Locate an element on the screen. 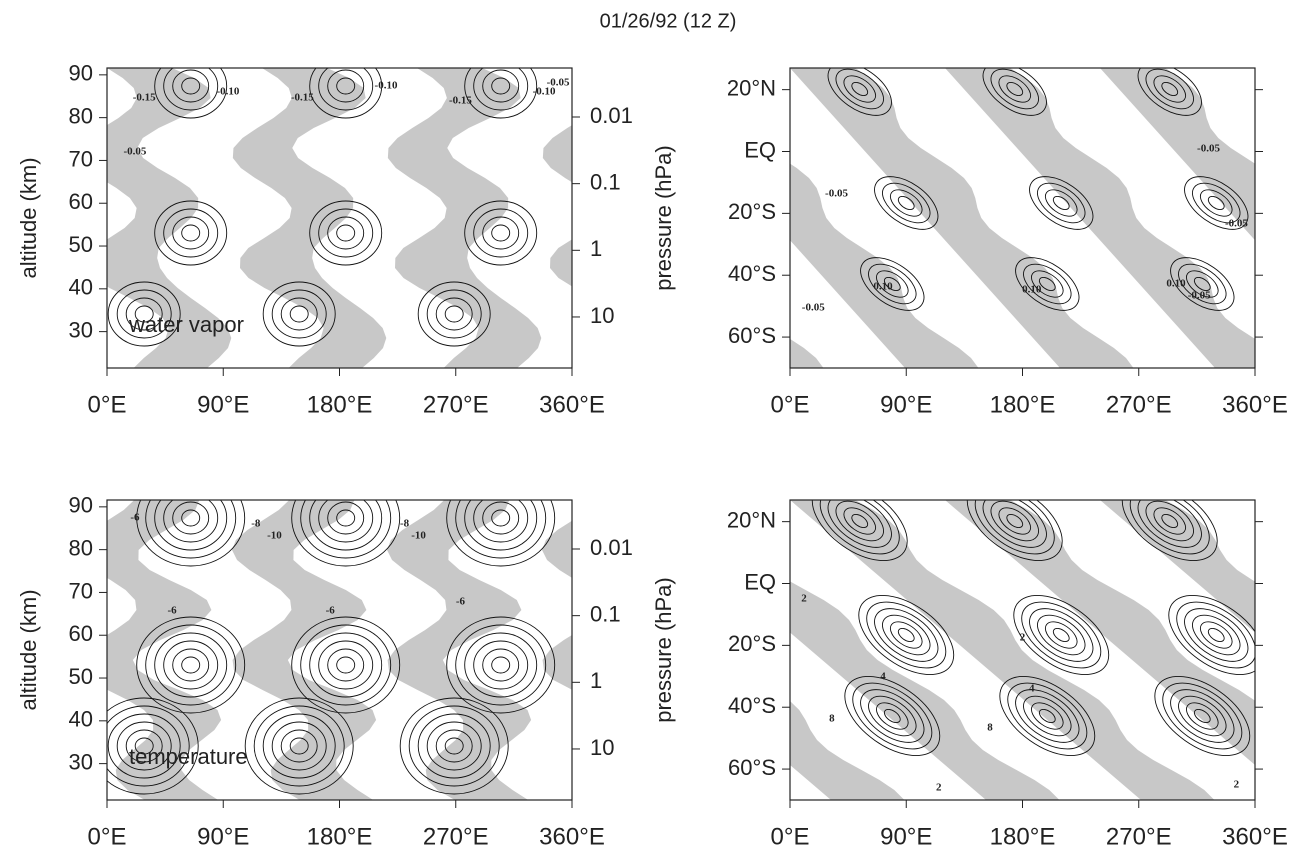 This screenshot has width=1305, height=853. x-tick-label: 270°E is located at coordinates (456, 836).